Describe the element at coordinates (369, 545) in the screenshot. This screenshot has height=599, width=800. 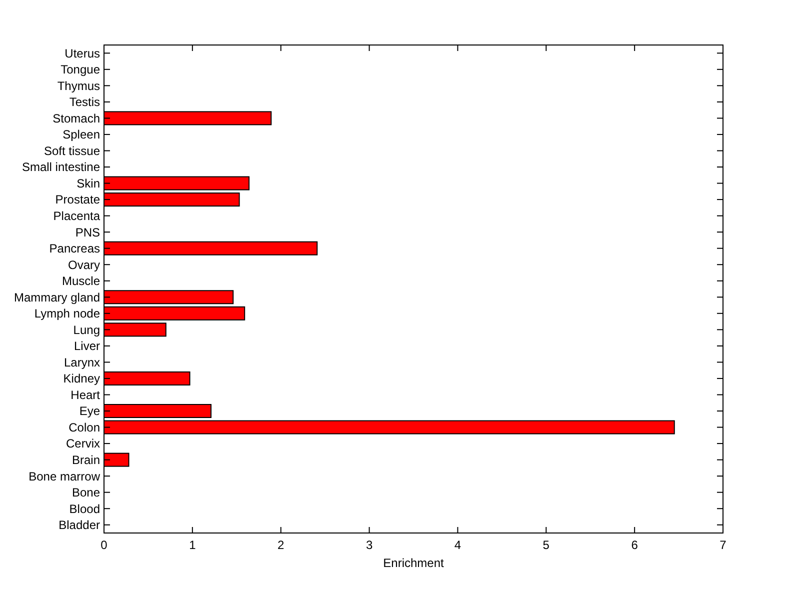
I see `x-tick-label: 3` at that location.